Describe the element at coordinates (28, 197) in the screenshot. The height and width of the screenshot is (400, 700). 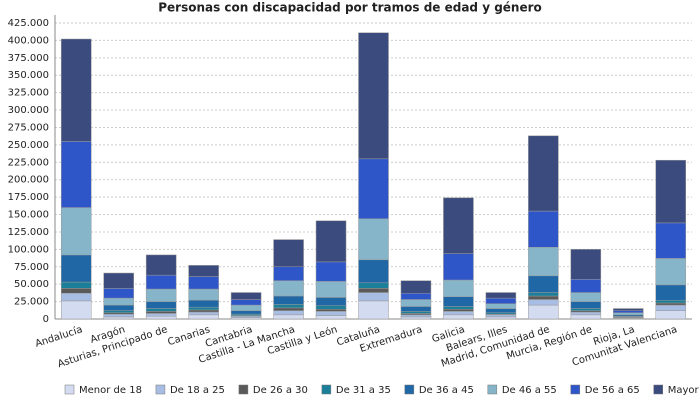
I see `y-tick-label: 175.000` at that location.